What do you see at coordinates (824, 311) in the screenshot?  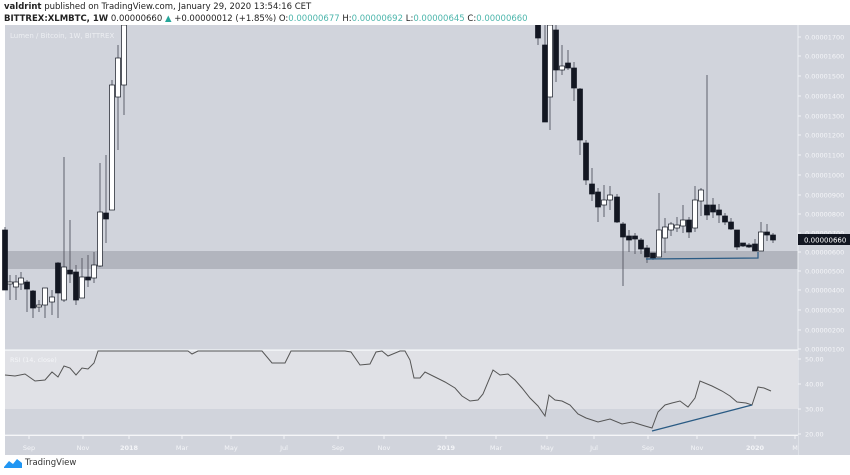 I see `svg-text: 0.00000300` at bounding box center [824, 311].